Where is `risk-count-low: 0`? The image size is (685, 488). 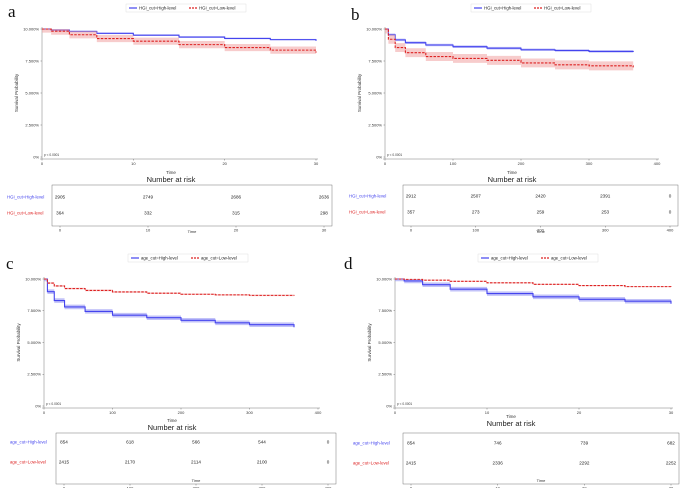 risk-count-low: 0 is located at coordinates (670, 212).